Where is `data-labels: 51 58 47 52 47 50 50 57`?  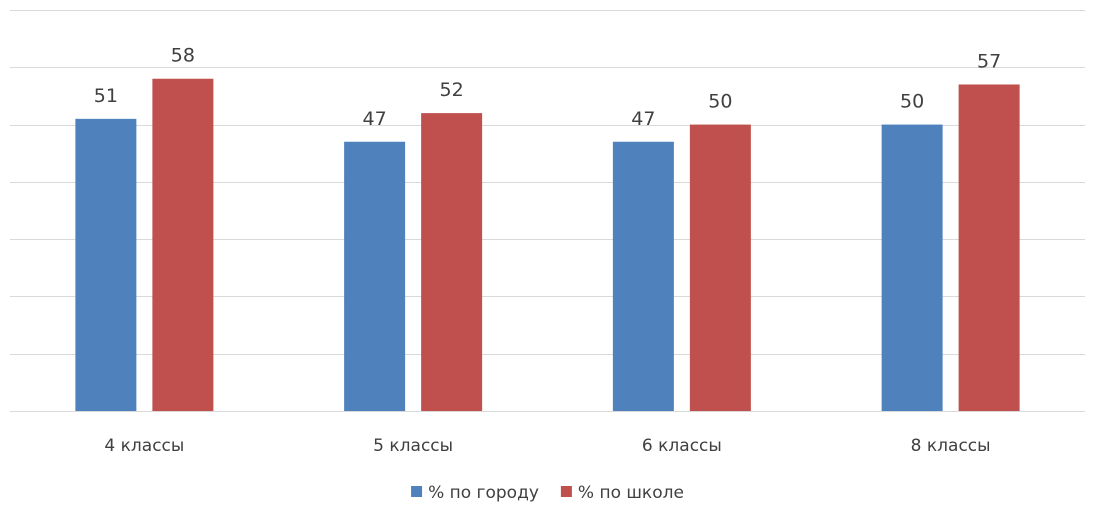
data-labels: 51 58 47 52 47 50 50 57 is located at coordinates (547, 87).